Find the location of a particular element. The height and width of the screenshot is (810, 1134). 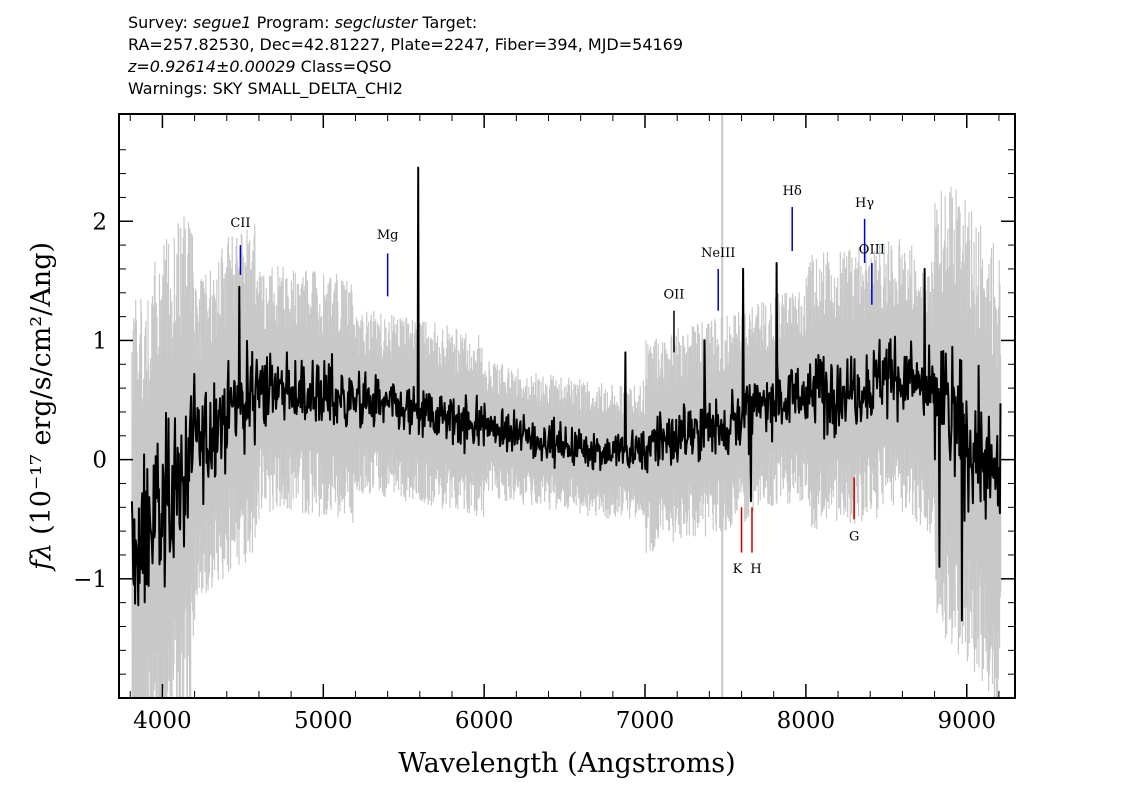

y-axis-title: fλ (10⁻¹⁷ erg/s/cm²/Ang) is located at coordinates (41, 407).